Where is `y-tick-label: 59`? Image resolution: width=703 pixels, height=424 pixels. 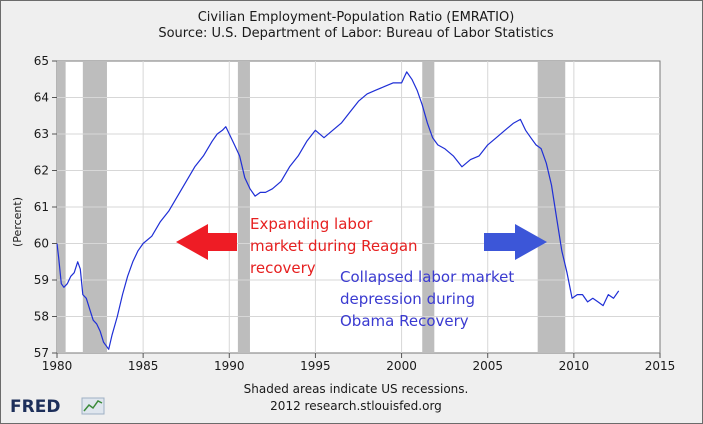 y-tick-label: 59 is located at coordinates (41, 280).